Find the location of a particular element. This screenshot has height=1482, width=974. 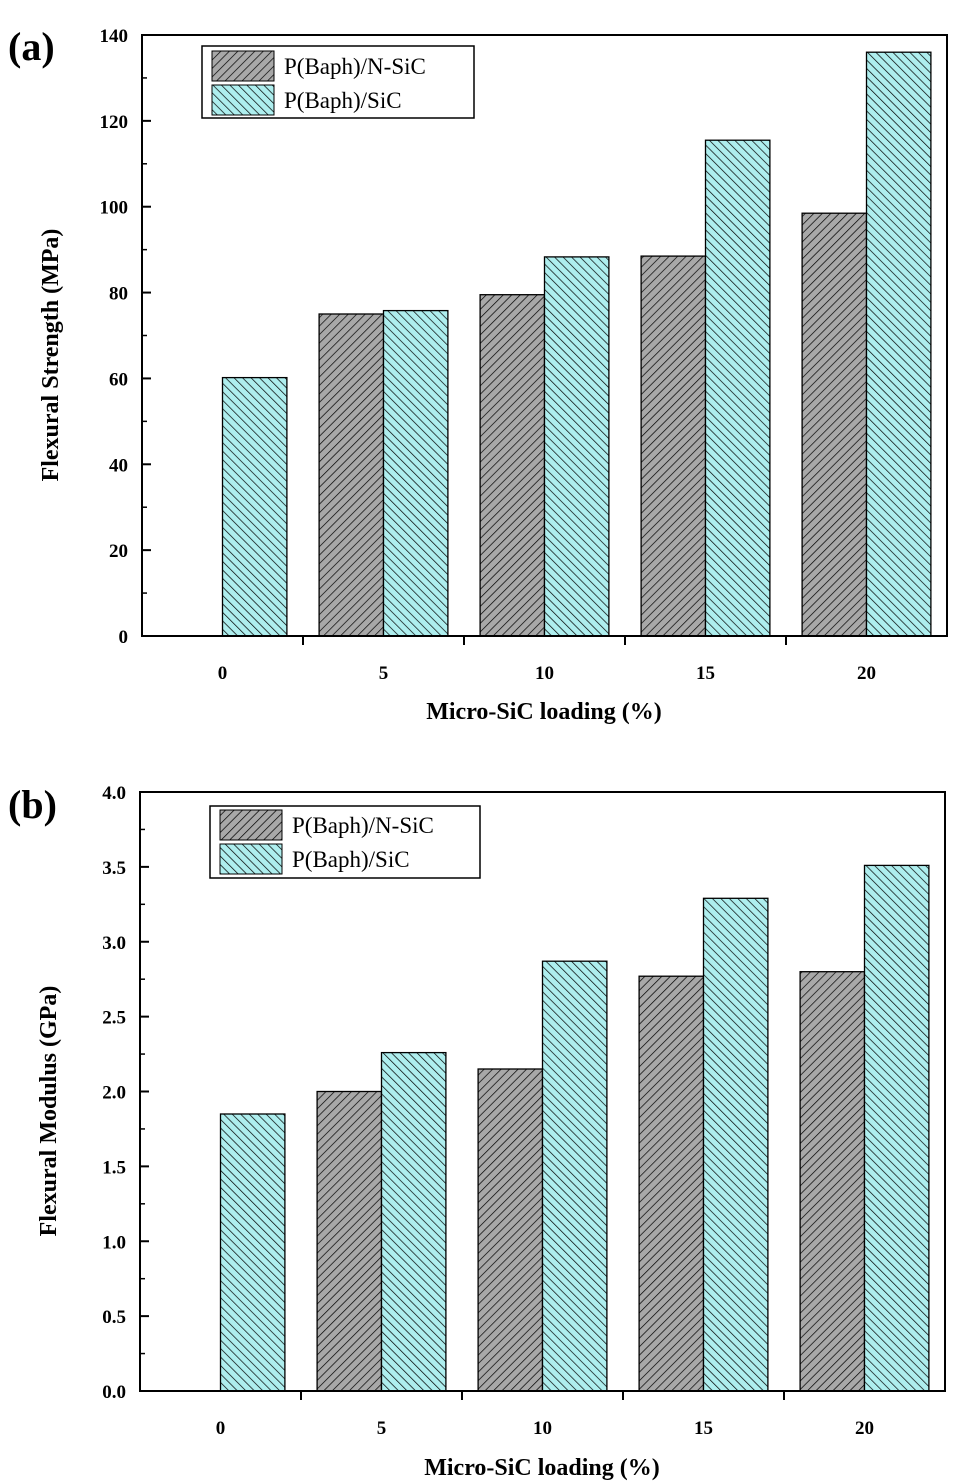

legend-a: P(Baph)/N-SiC P(Baph)/SiC is located at coordinates (338, 82).